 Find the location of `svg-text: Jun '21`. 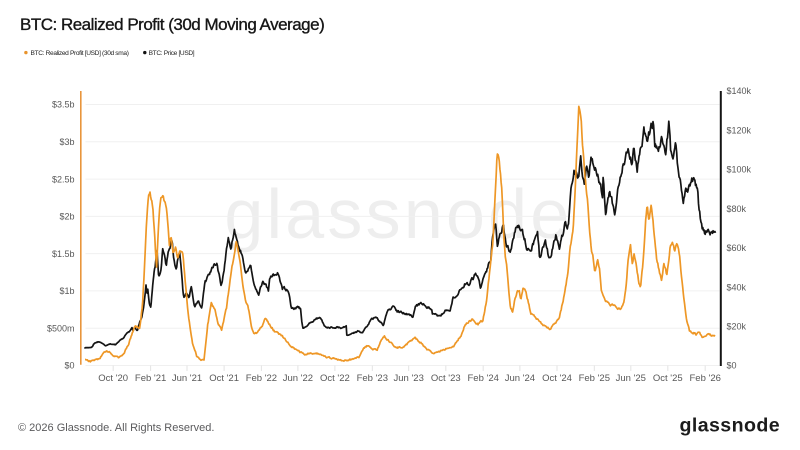

svg-text: Jun '21 is located at coordinates (187, 378).